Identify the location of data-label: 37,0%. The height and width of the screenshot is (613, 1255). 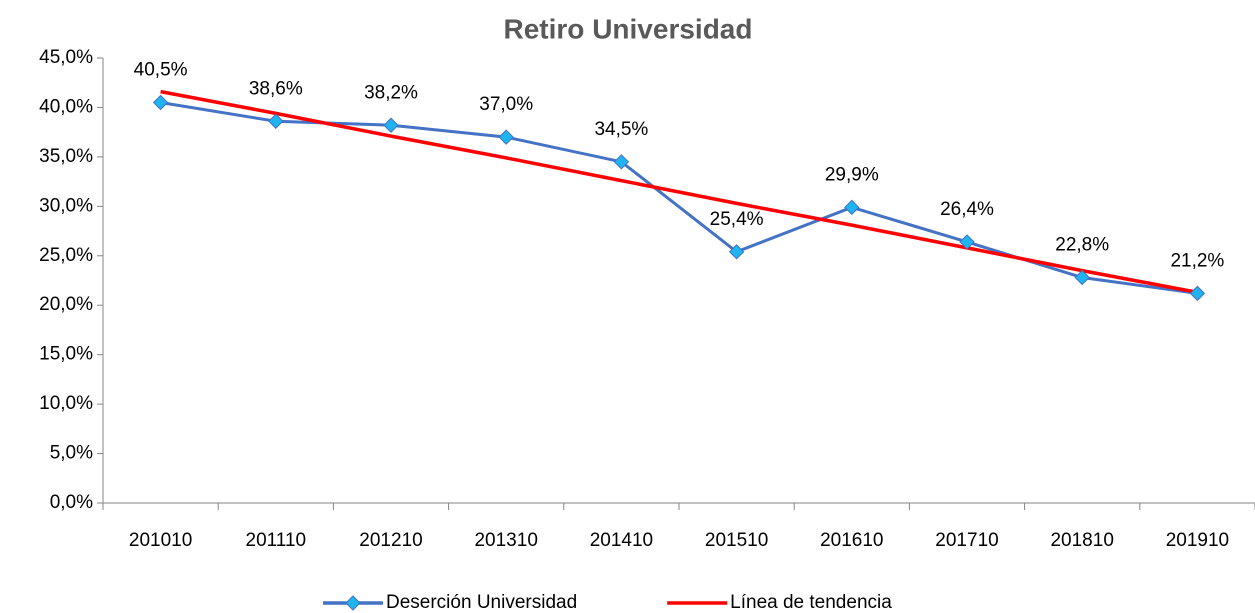
(506, 104).